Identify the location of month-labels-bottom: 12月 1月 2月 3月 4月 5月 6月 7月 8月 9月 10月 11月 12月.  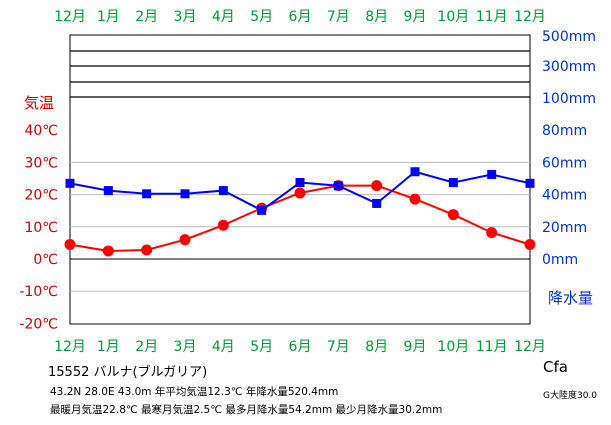
(300, 347).